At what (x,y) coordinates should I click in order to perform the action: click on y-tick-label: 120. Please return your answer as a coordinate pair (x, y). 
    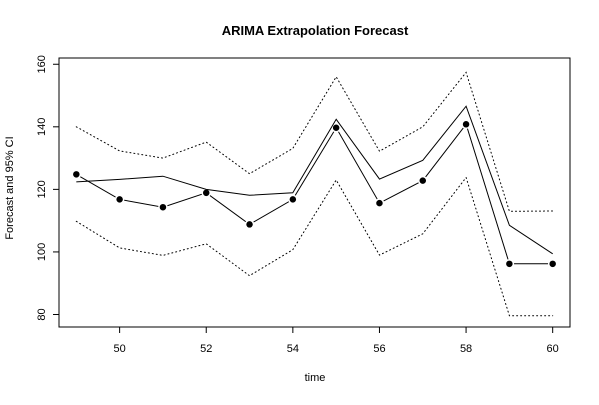
    Looking at the image, I should click on (42, 189).